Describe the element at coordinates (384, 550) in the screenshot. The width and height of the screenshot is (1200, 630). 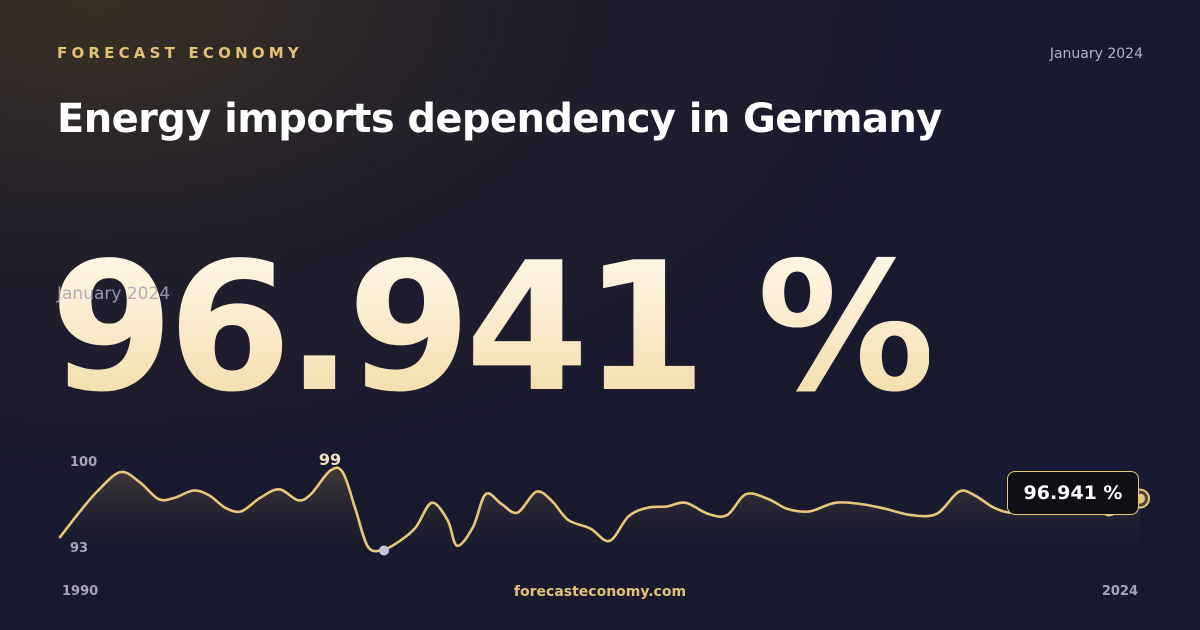
I see `min-point-marker` at that location.